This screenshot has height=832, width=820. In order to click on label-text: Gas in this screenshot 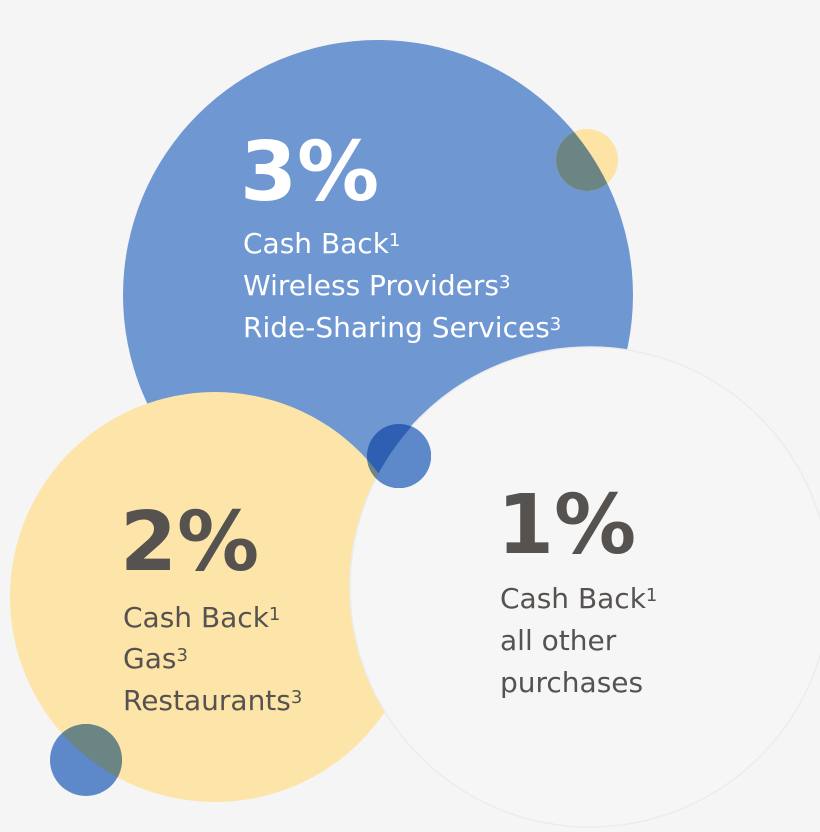, I will do `click(149, 658)`.